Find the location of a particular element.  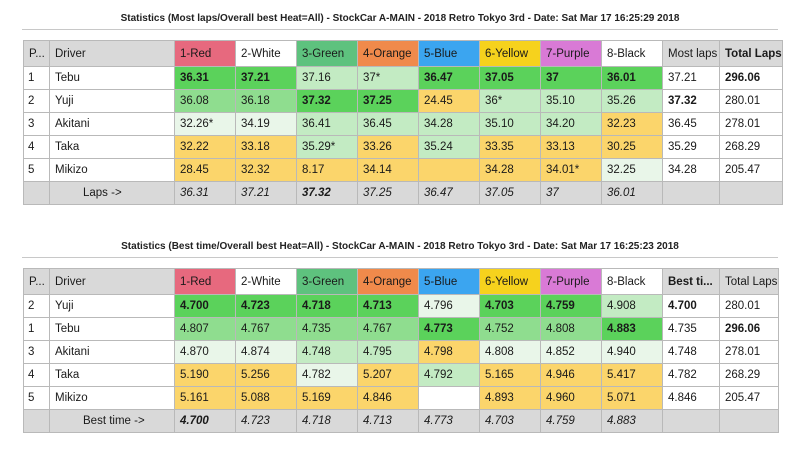

lane-7-cell: 4.946 is located at coordinates (571, 375).